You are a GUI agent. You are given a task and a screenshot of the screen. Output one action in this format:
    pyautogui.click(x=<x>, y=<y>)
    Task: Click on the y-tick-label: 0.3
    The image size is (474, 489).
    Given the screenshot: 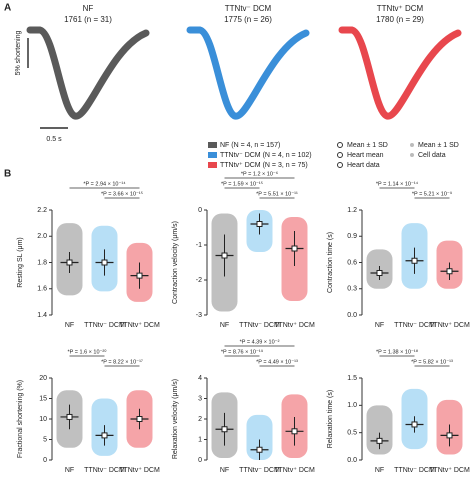 What is the action you would take?
    pyautogui.click(x=352, y=289)
    